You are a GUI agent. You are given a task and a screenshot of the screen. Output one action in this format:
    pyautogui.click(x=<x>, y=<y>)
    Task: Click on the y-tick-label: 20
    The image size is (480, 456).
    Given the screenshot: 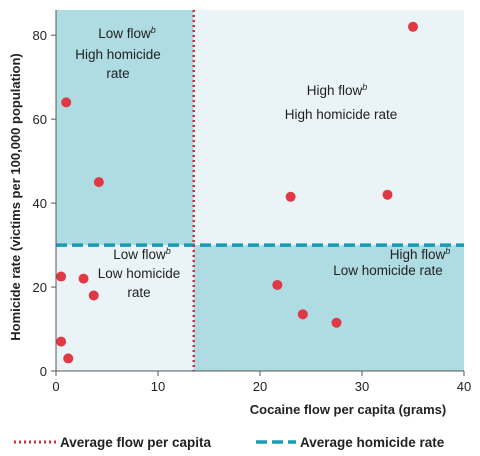 What is the action you would take?
    pyautogui.click(x=40, y=287)
    